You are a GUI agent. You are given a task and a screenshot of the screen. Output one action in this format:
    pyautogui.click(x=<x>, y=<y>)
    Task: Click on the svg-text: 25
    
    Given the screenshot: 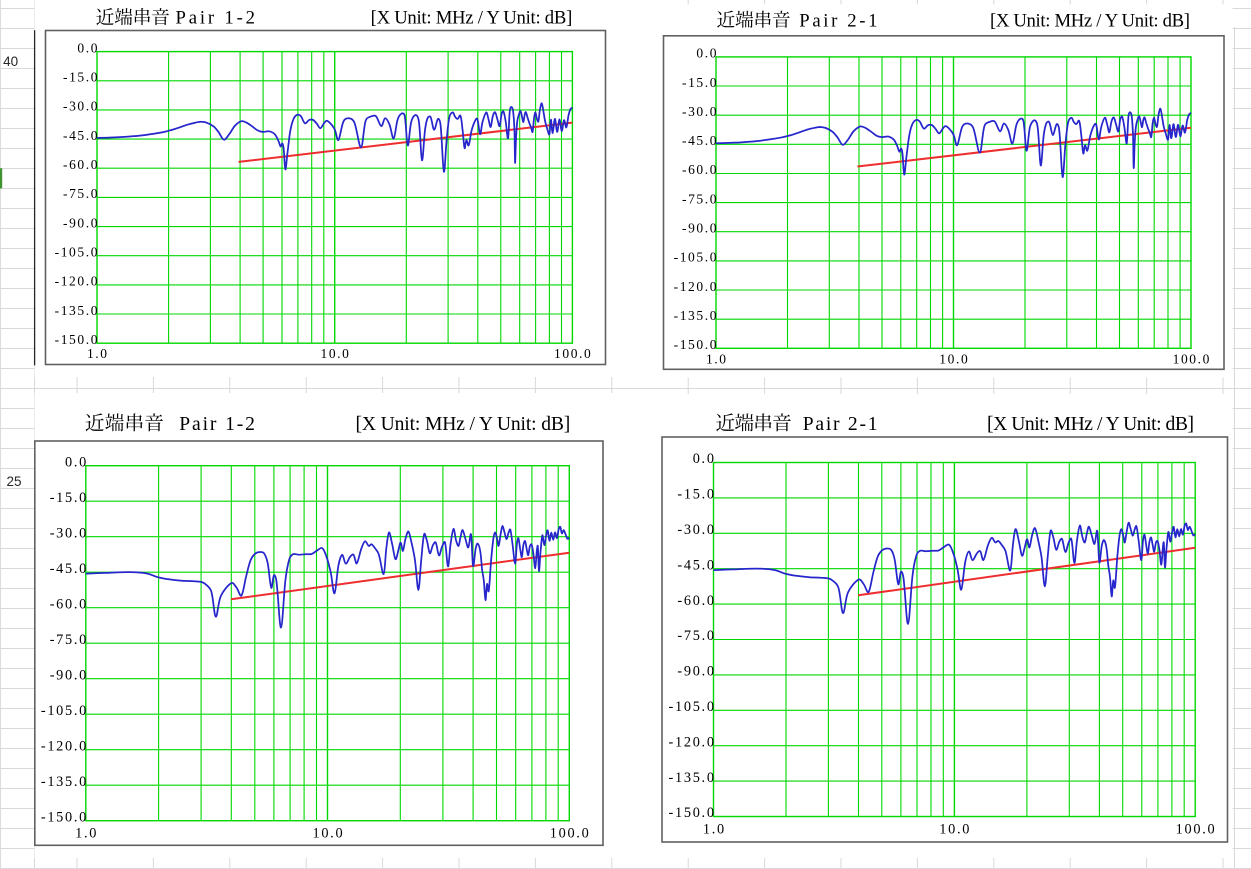 What is the action you would take?
    pyautogui.click(x=13, y=481)
    